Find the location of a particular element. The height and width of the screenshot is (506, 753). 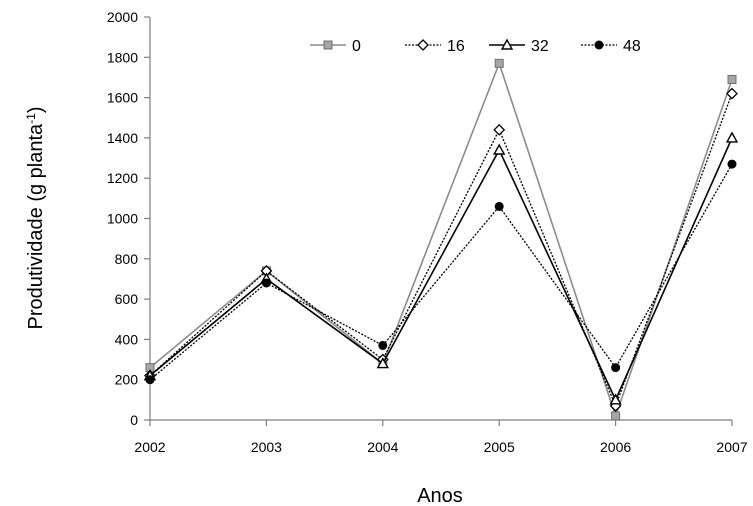

legend-entry-0: 0 is located at coordinates (335, 46).